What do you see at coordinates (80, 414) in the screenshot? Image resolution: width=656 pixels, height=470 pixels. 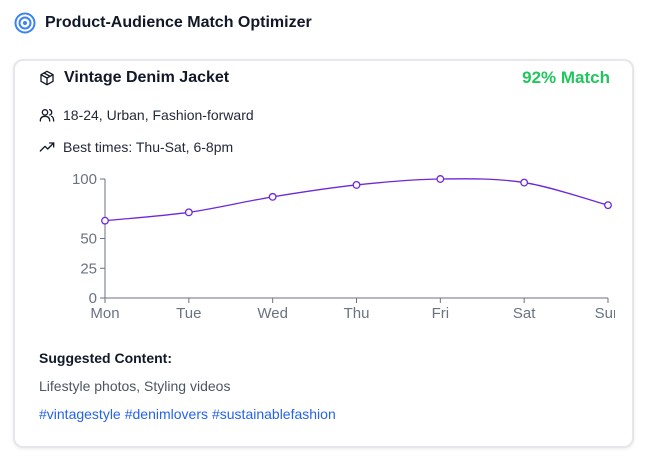 I see `hashtag-link: #vintagestyle` at bounding box center [80, 414].